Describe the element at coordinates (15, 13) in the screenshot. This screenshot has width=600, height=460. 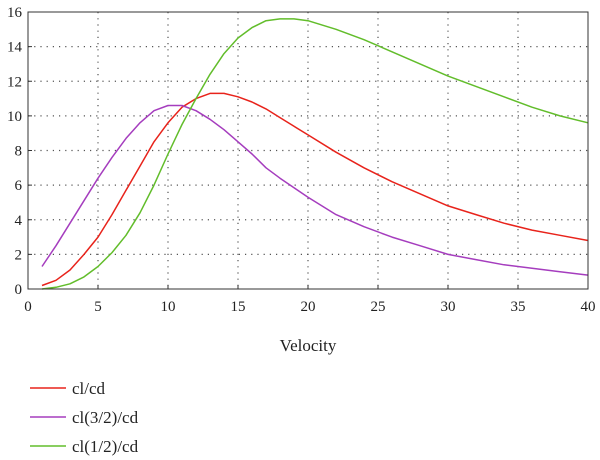
I see `y-tick-label: 16` at that location.